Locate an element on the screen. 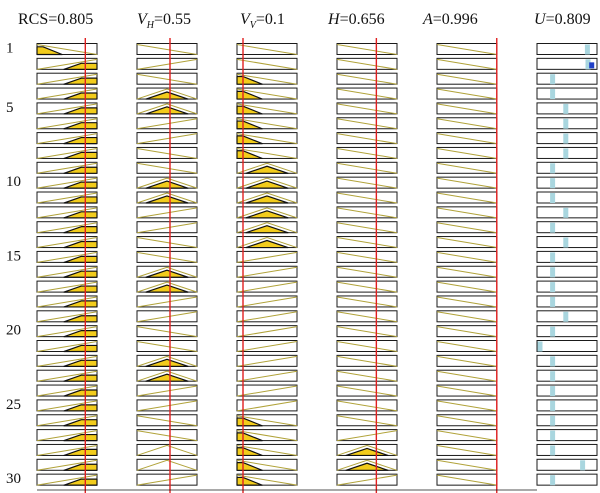 Image resolution: width=600 pixels, height=493 pixels. row-label-15: 15 is located at coordinates (13, 256).